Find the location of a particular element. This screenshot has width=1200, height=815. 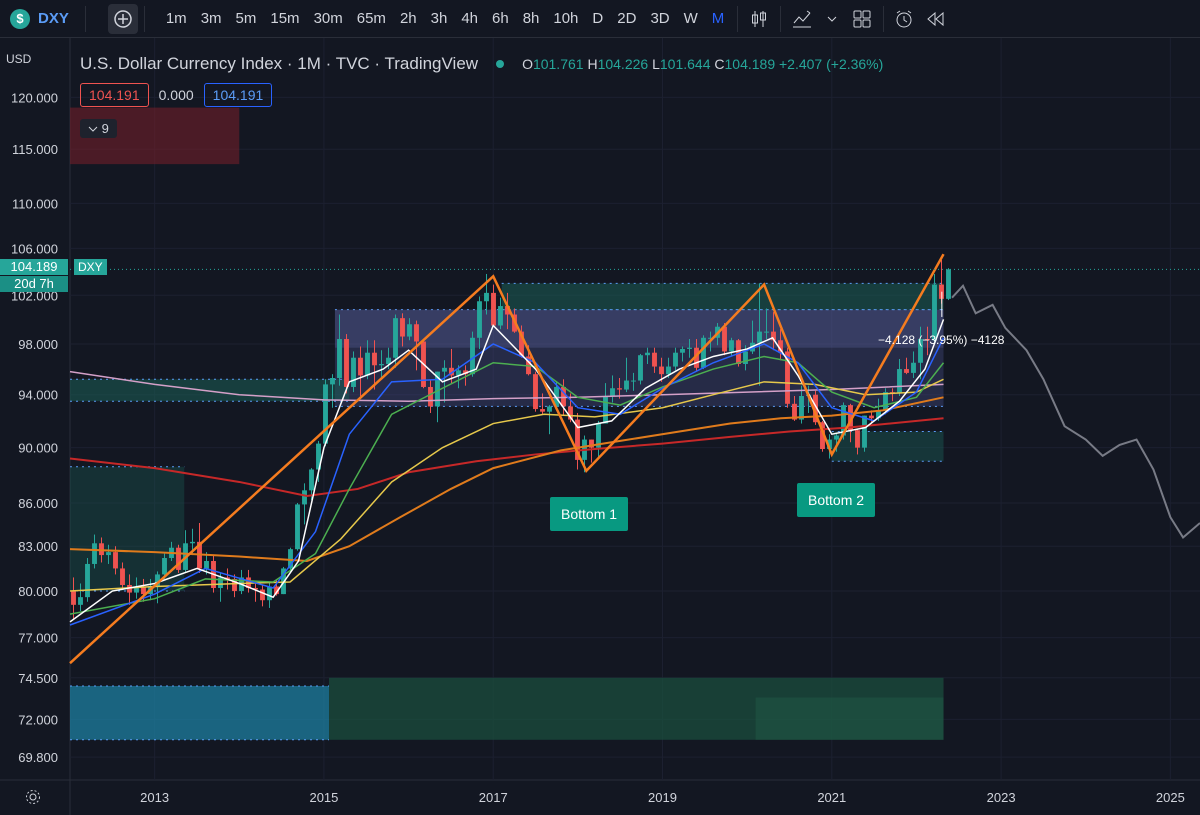

indicator-value-3: 104.191 is located at coordinates (238, 95).